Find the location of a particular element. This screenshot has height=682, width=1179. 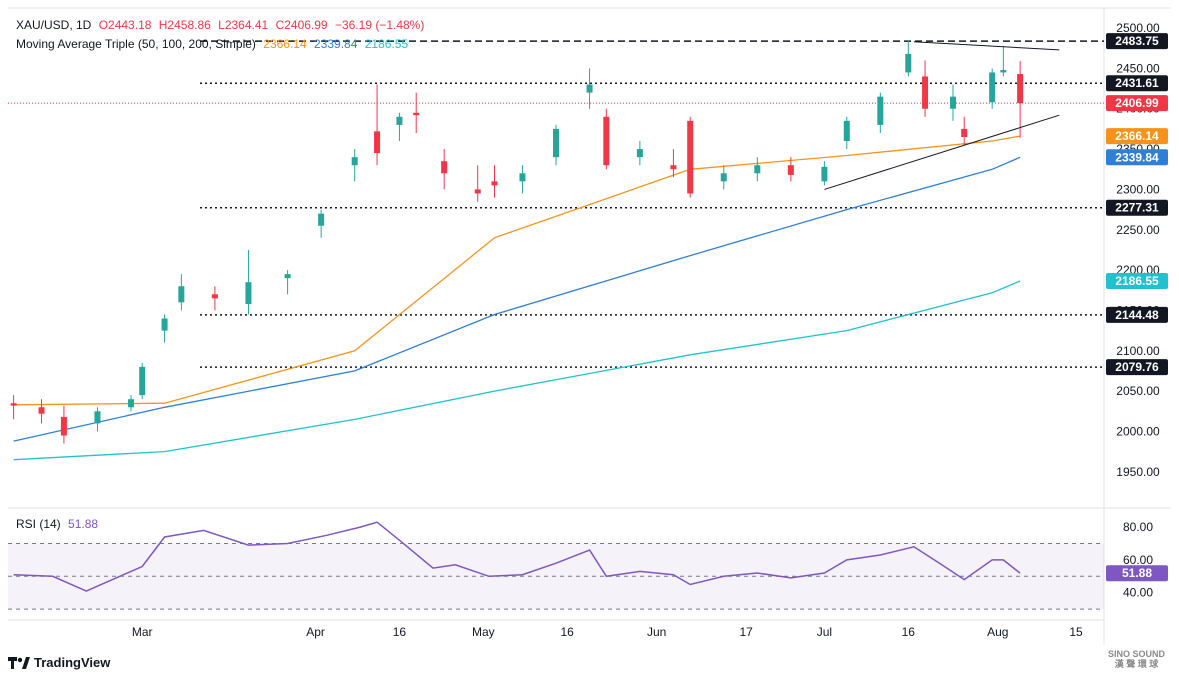

x-tick-label: May is located at coordinates (483, 632).